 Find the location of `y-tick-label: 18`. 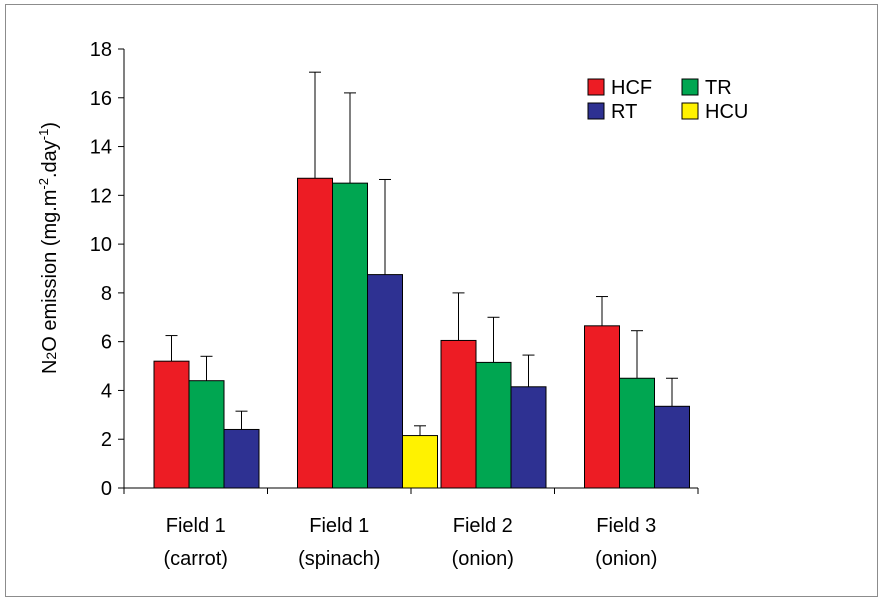

y-tick-label: 18 is located at coordinates (101, 50).